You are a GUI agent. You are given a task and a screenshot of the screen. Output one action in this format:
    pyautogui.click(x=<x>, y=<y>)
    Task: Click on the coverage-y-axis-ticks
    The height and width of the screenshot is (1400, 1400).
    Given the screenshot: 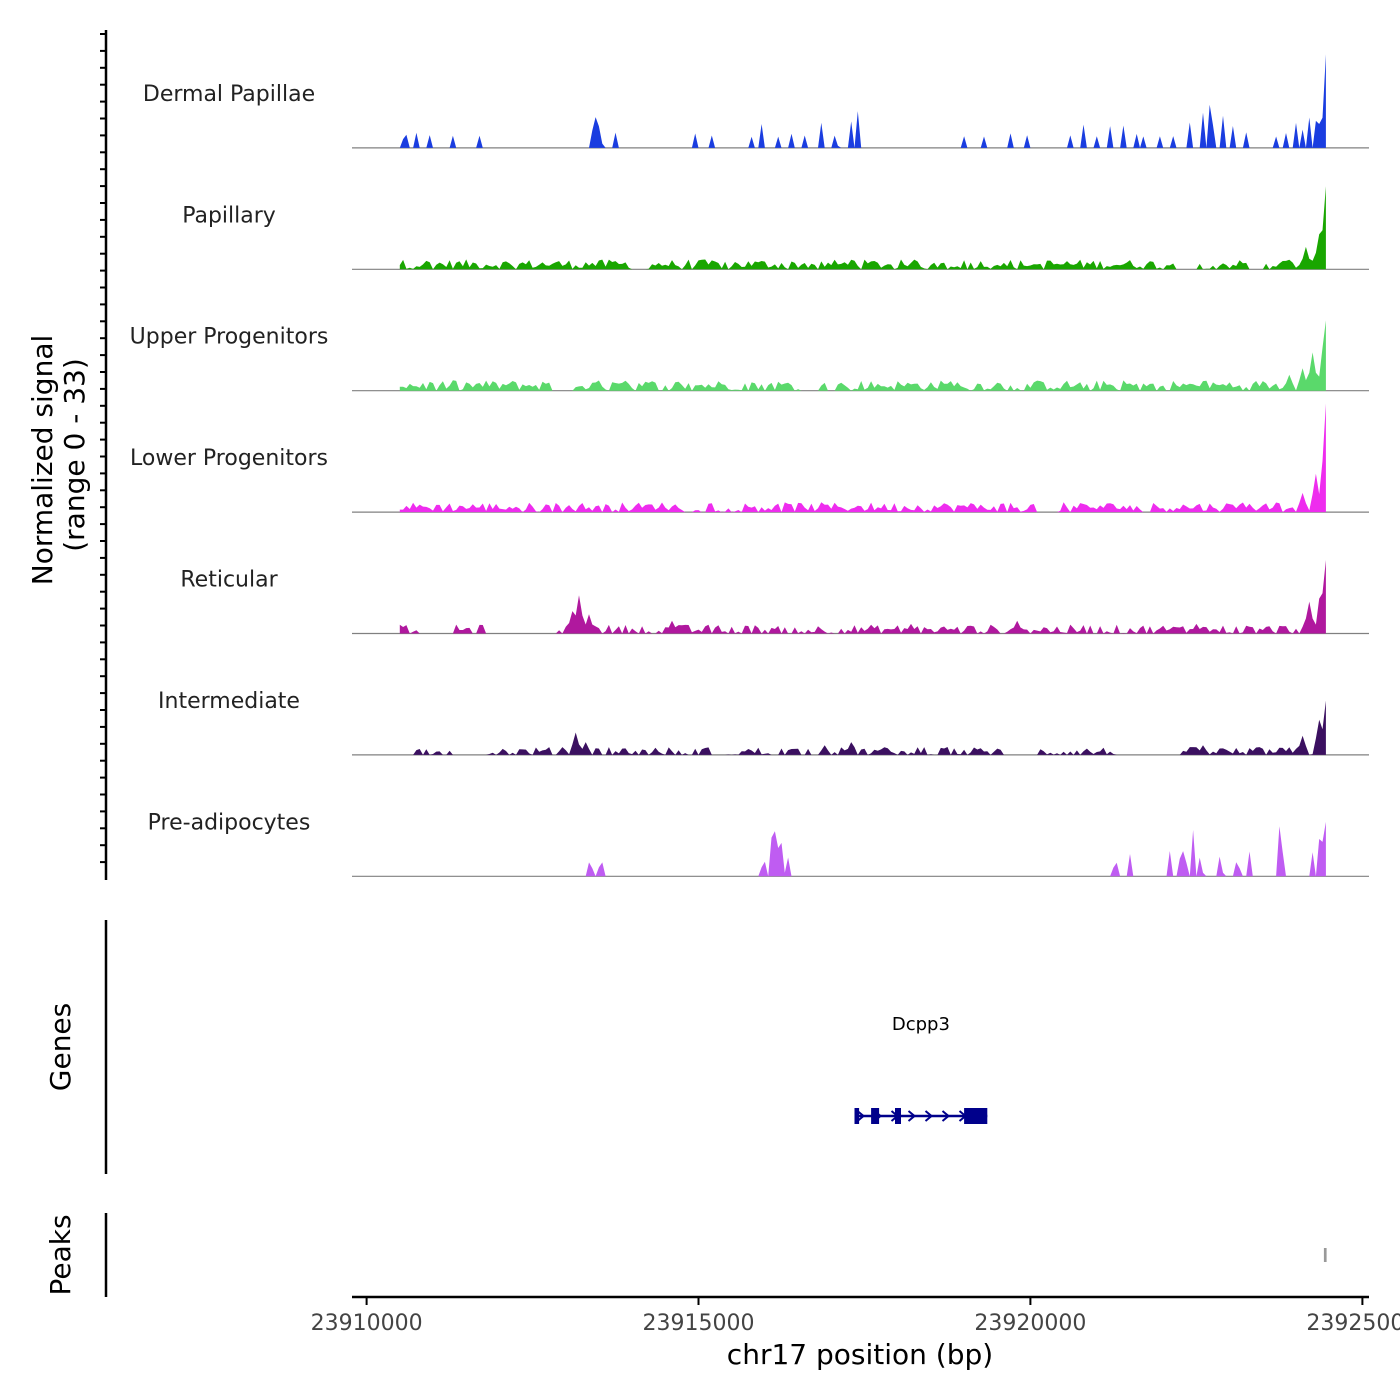 What is the action you would take?
    pyautogui.click(x=103, y=448)
    